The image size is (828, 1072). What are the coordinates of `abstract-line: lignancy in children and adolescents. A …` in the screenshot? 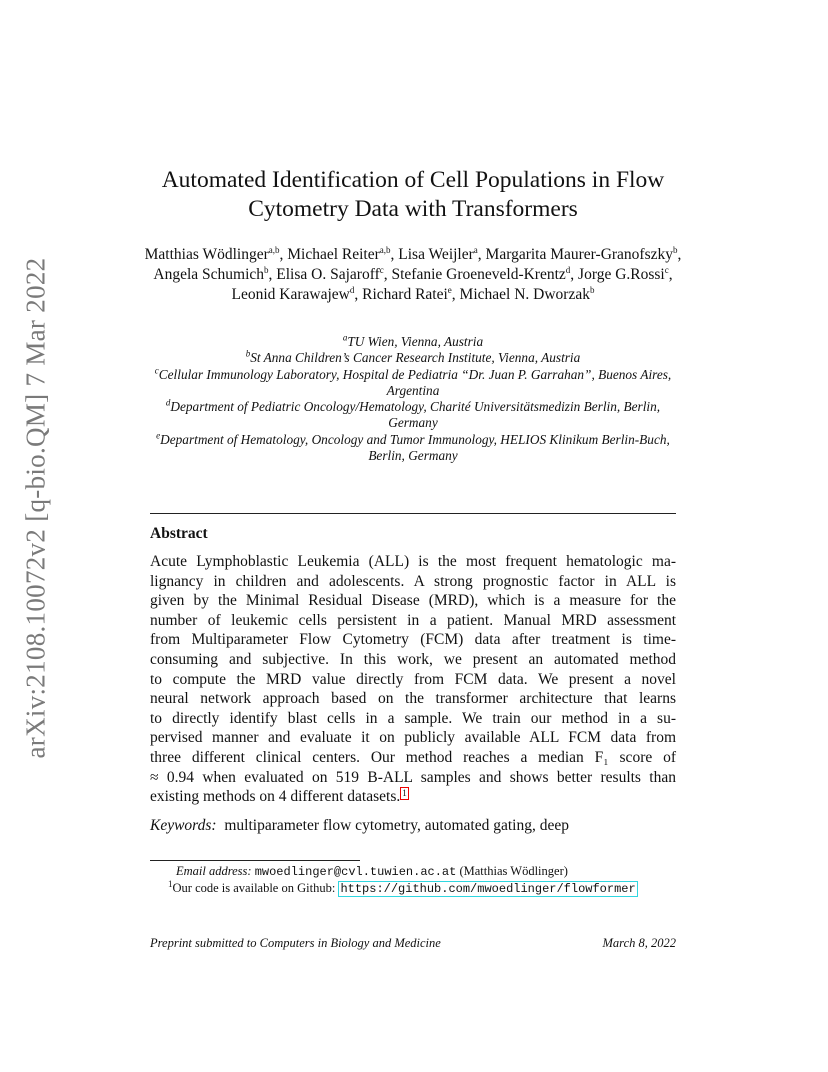 It's located at (413, 582).